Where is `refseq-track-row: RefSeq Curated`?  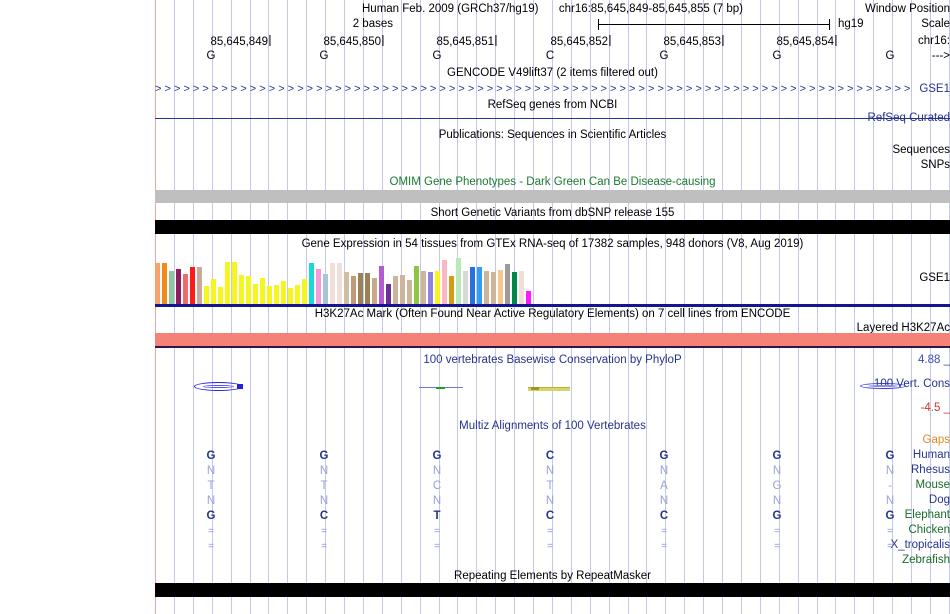 refseq-track-row: RefSeq Curated is located at coordinates (475, 118).